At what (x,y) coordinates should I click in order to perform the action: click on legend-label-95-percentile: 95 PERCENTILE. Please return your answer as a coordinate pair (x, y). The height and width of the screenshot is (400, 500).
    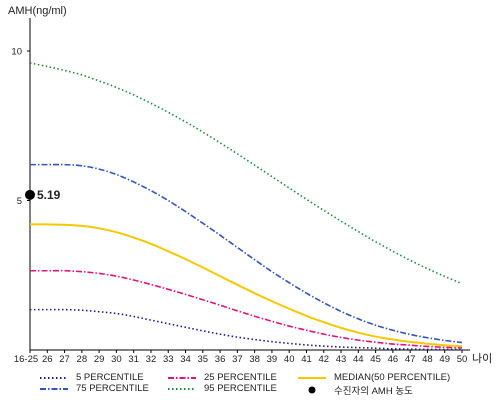
    Looking at the image, I should click on (240, 388).